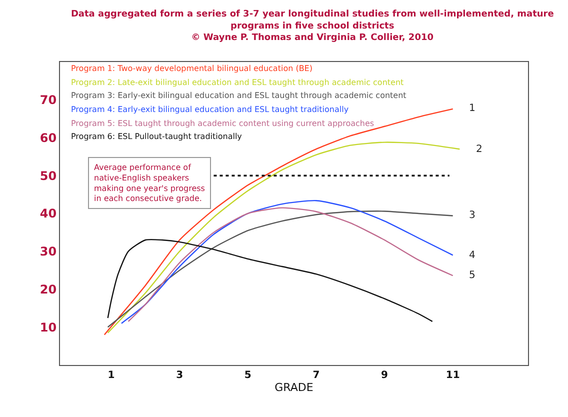  Describe the element at coordinates (48, 137) in the screenshot. I see `y-tick-label: 60` at that location.